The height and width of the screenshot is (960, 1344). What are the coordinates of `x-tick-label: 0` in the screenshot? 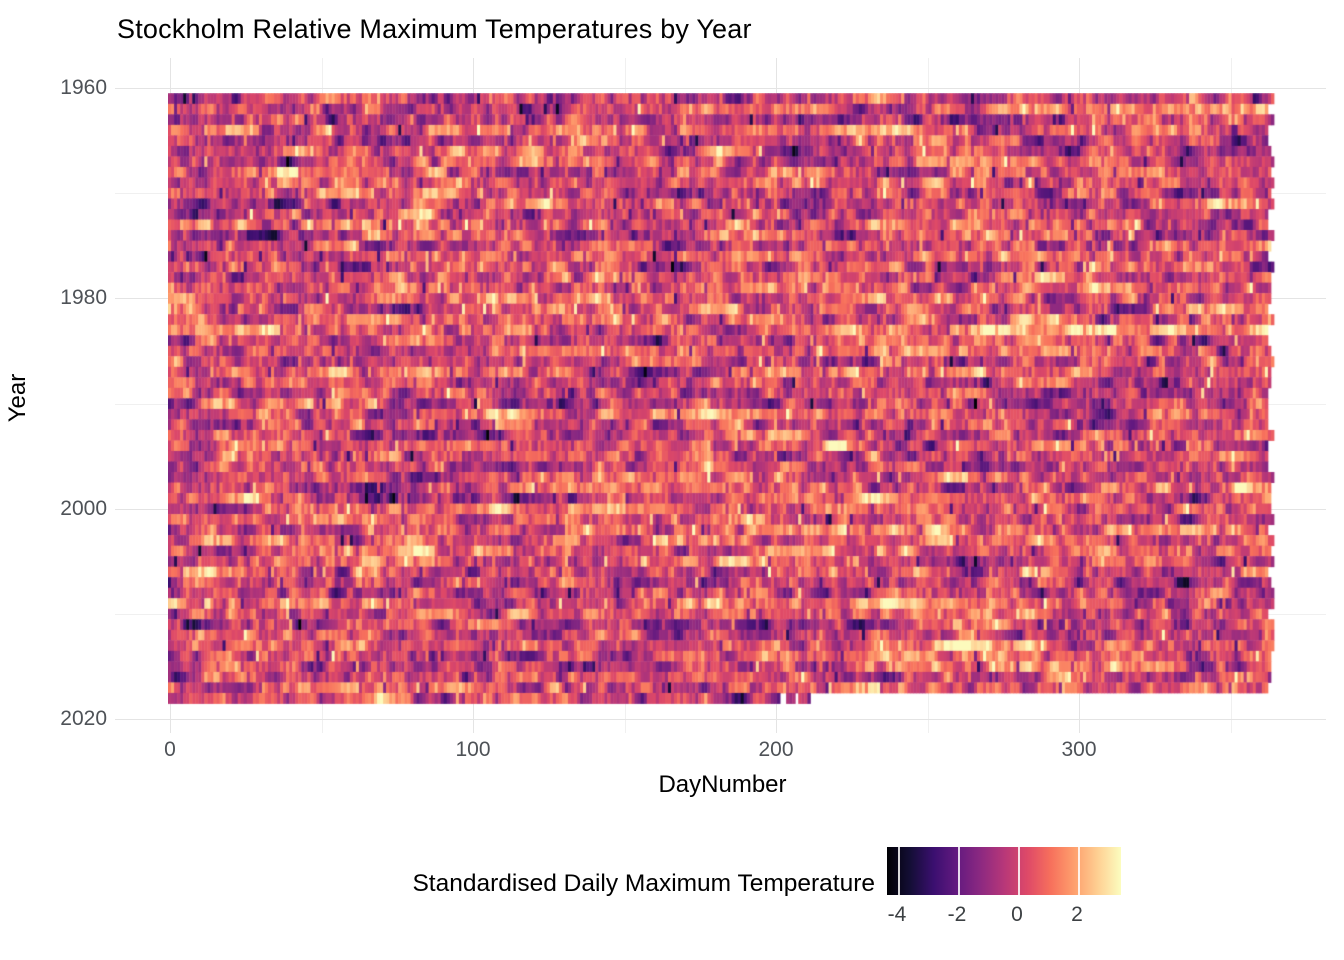 It's located at (170, 749).